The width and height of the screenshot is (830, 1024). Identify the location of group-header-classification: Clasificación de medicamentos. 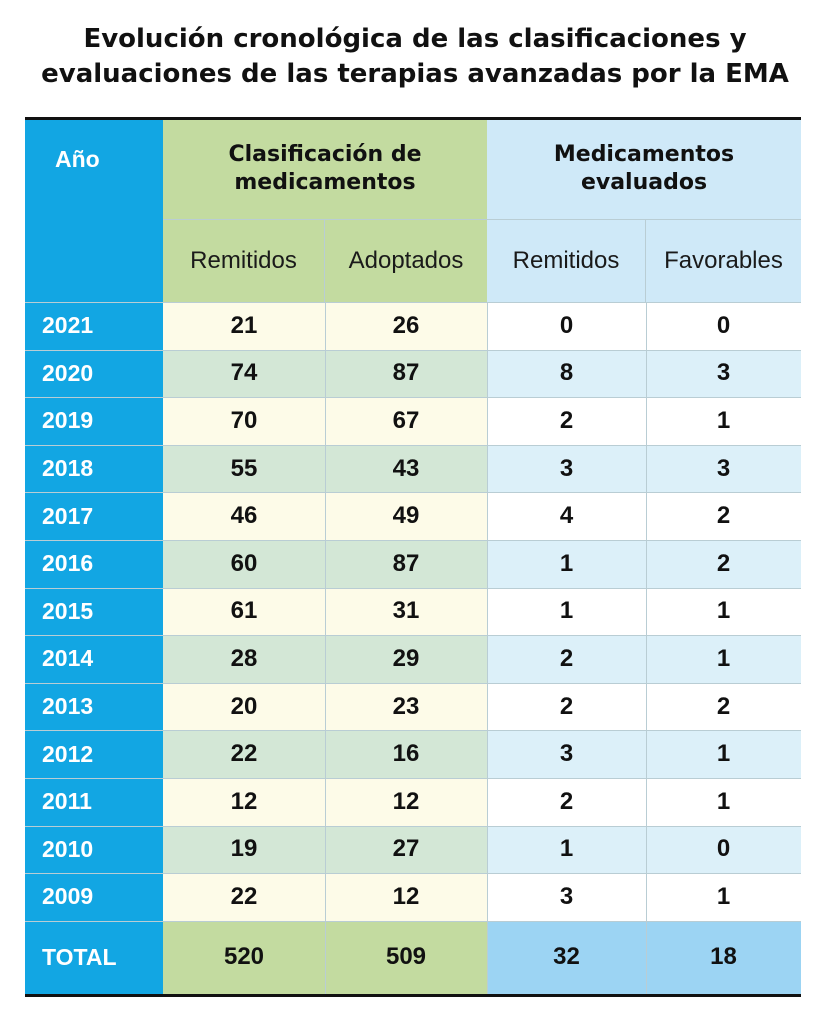
(325, 169).